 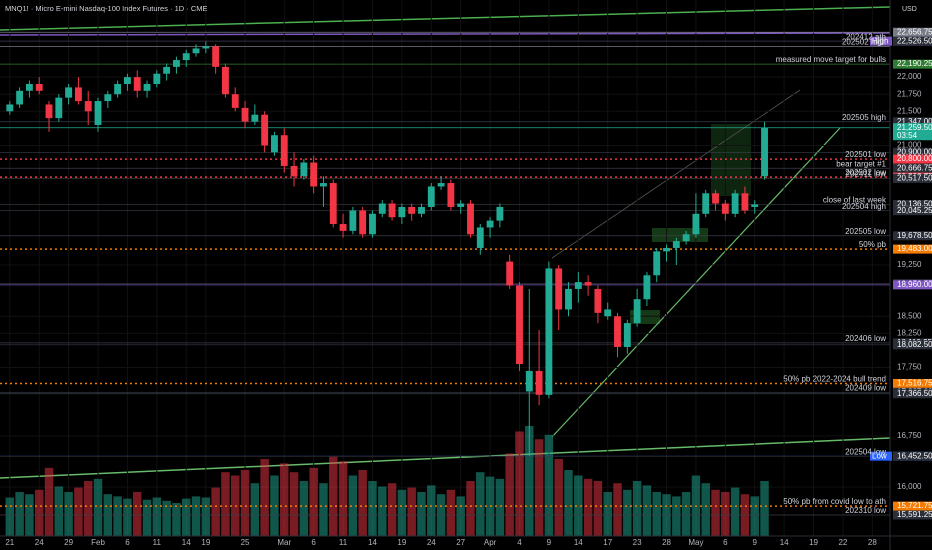 I want to click on level-annotation: close of last week, so click(x=855, y=200).